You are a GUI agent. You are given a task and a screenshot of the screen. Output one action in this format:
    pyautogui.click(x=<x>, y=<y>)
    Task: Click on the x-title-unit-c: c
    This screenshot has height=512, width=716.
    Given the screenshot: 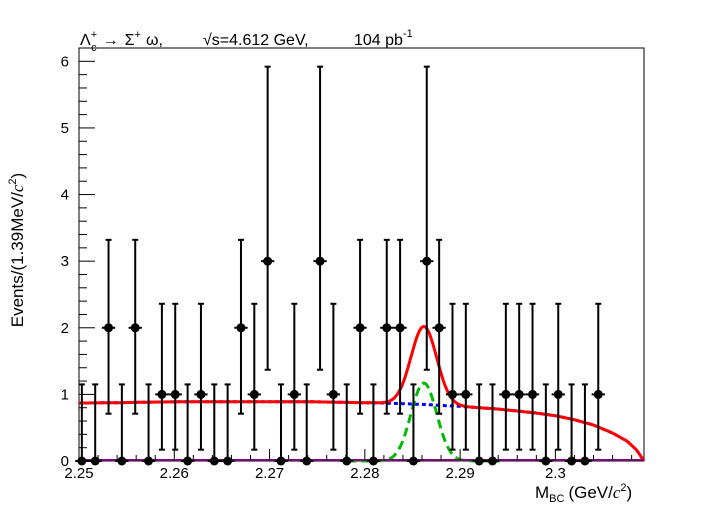 What is the action you would take?
    pyautogui.click(x=617, y=492)
    